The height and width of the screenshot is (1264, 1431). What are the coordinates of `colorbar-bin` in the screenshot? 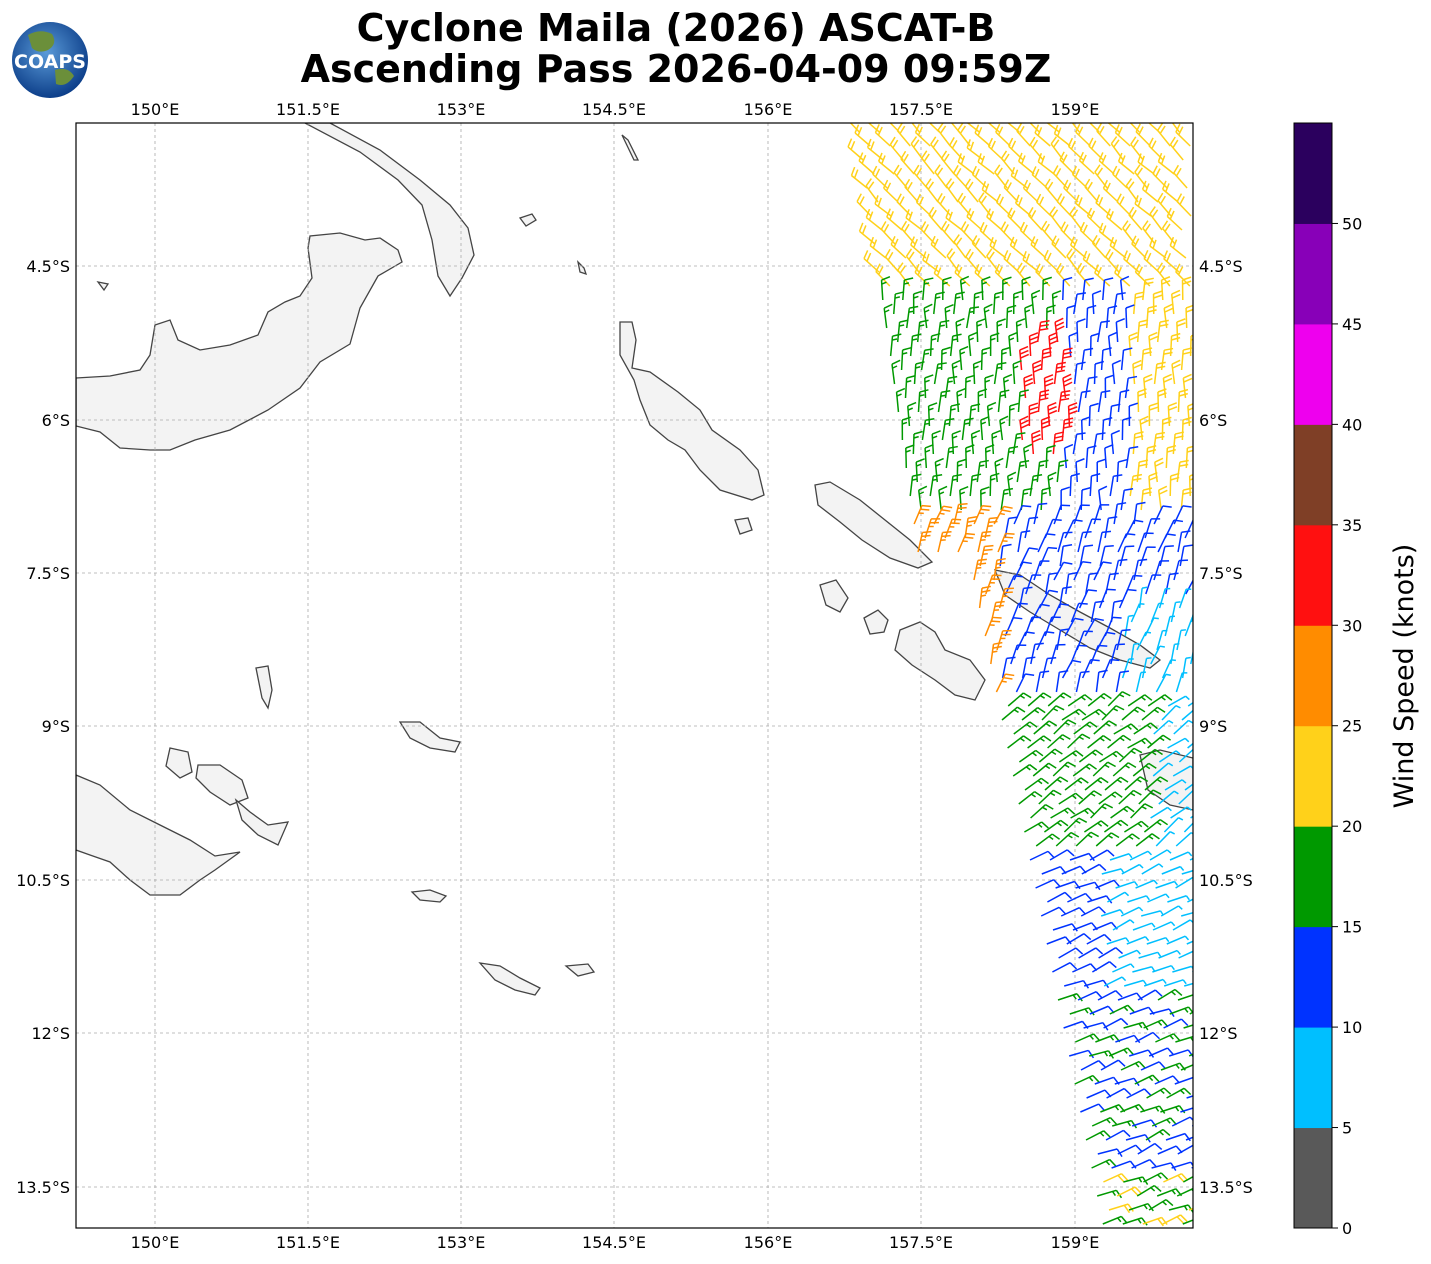 It's located at (1313, 877).